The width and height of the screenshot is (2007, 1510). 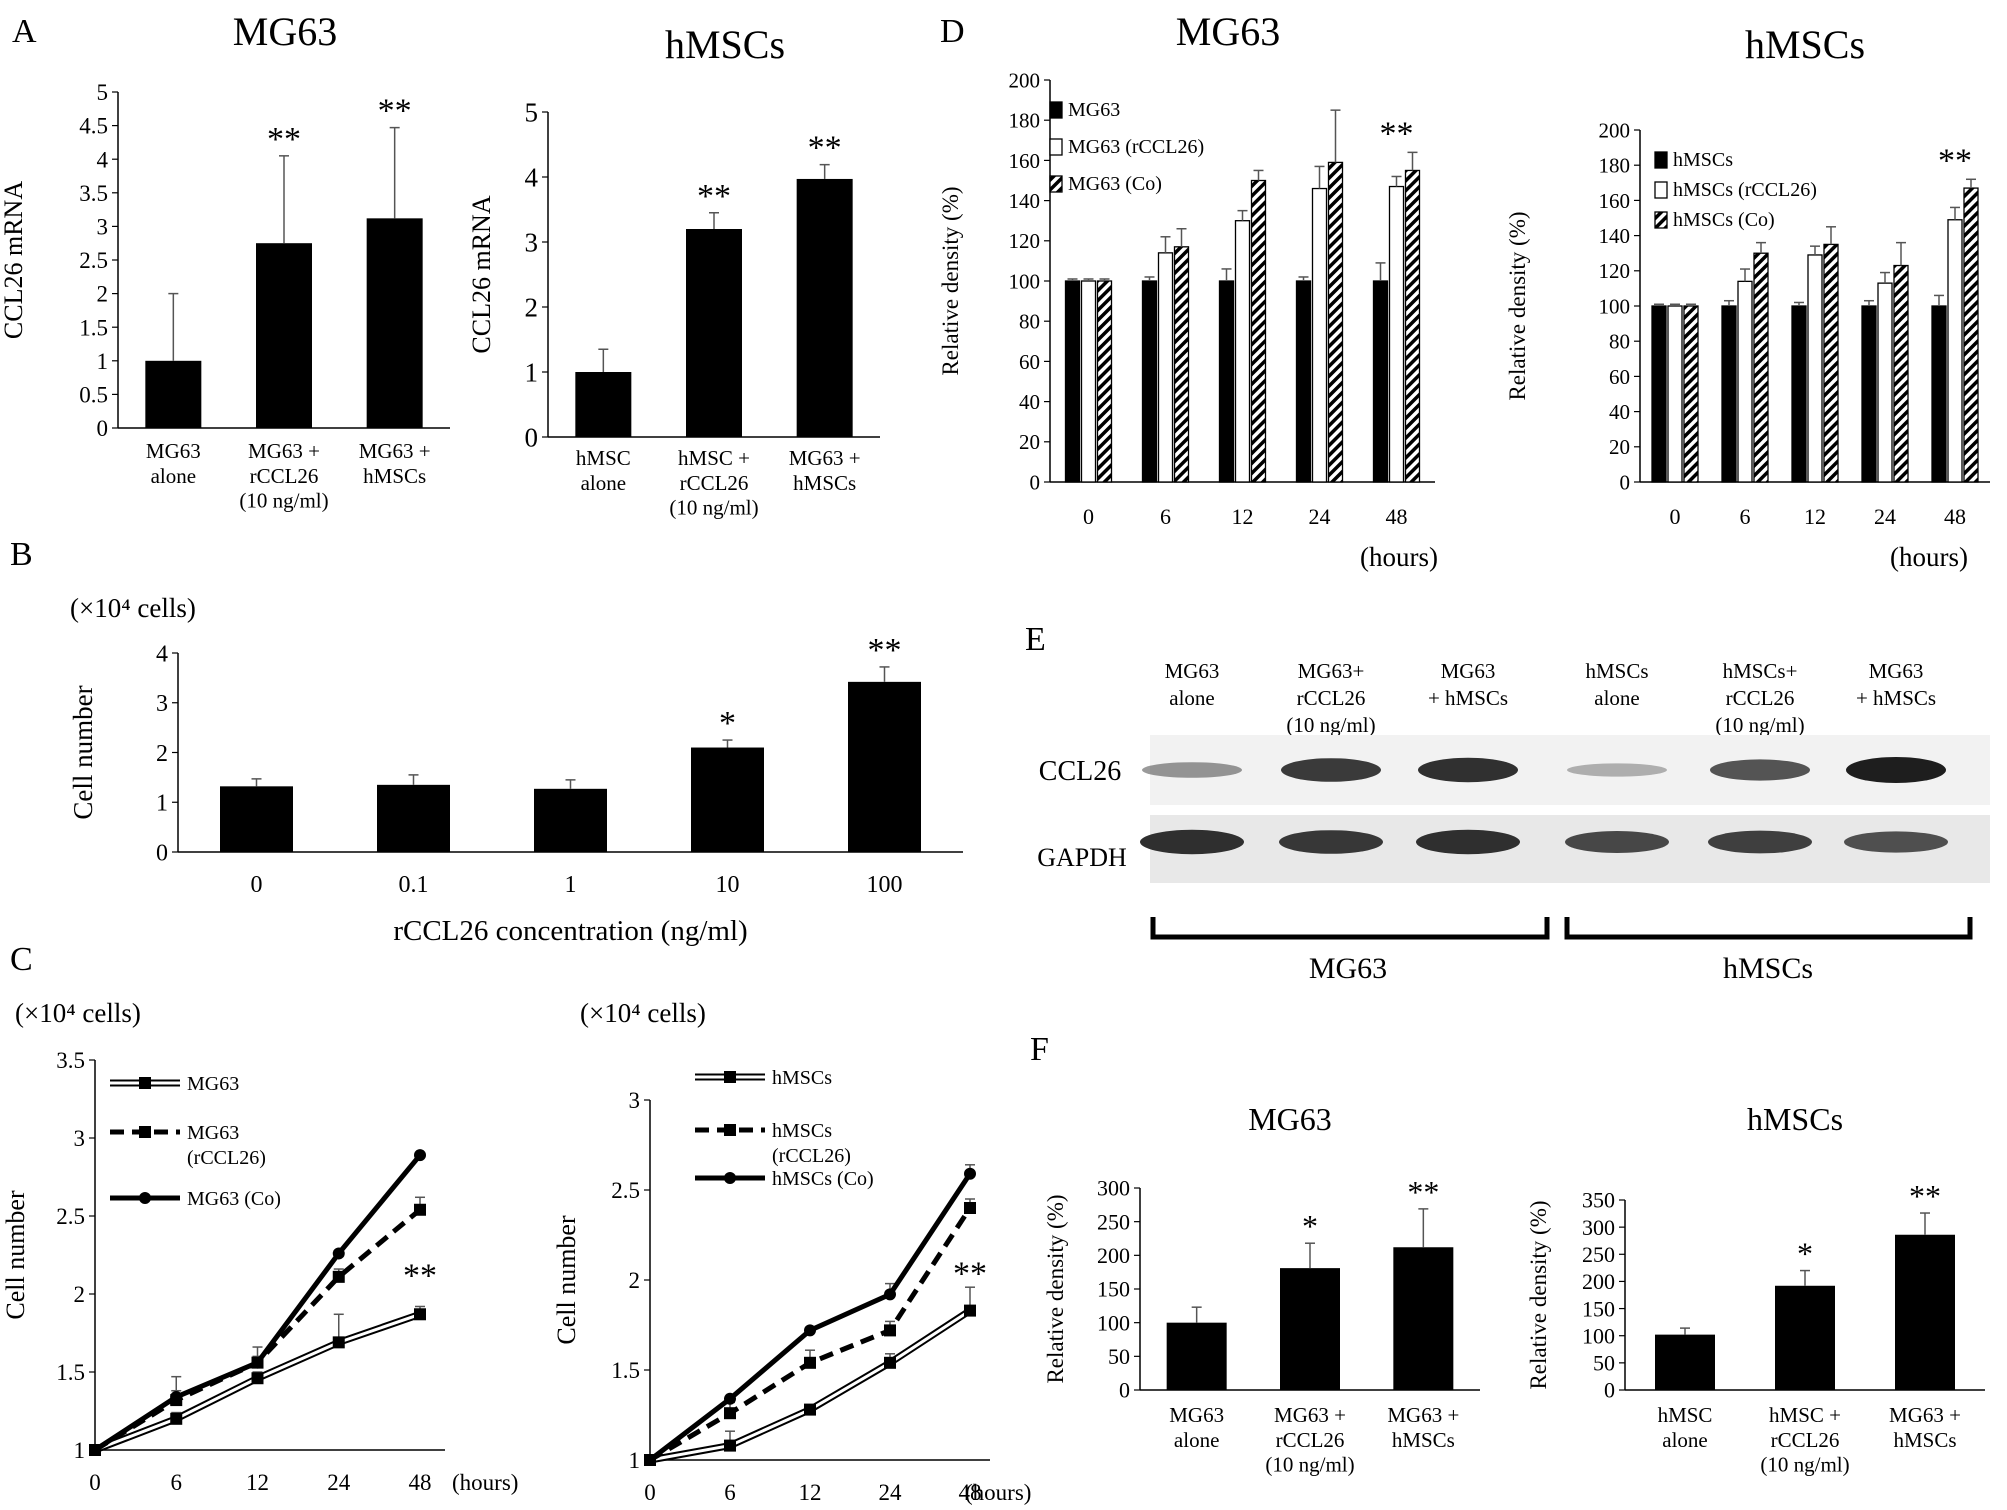 What do you see at coordinates (1617, 842) in the screenshot?
I see `band-gapdh` at bounding box center [1617, 842].